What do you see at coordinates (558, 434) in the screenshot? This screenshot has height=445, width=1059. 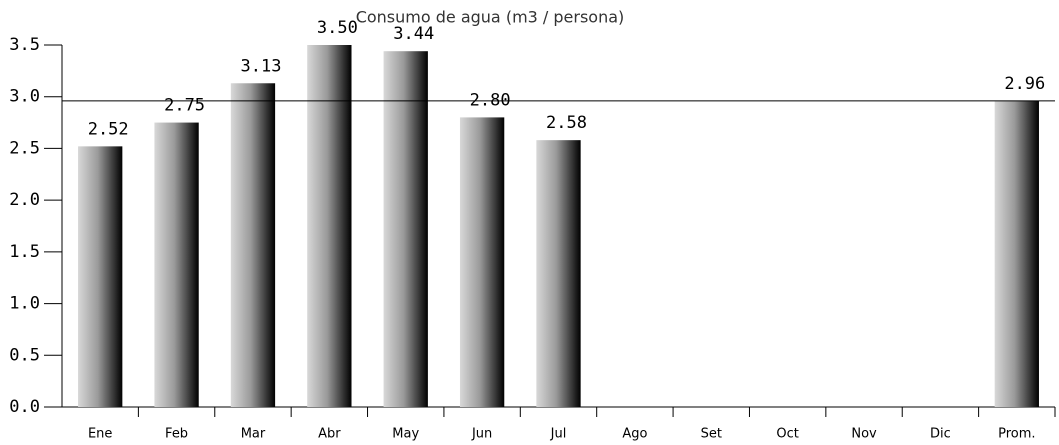 I see `x-tick-label: Jul` at bounding box center [558, 434].